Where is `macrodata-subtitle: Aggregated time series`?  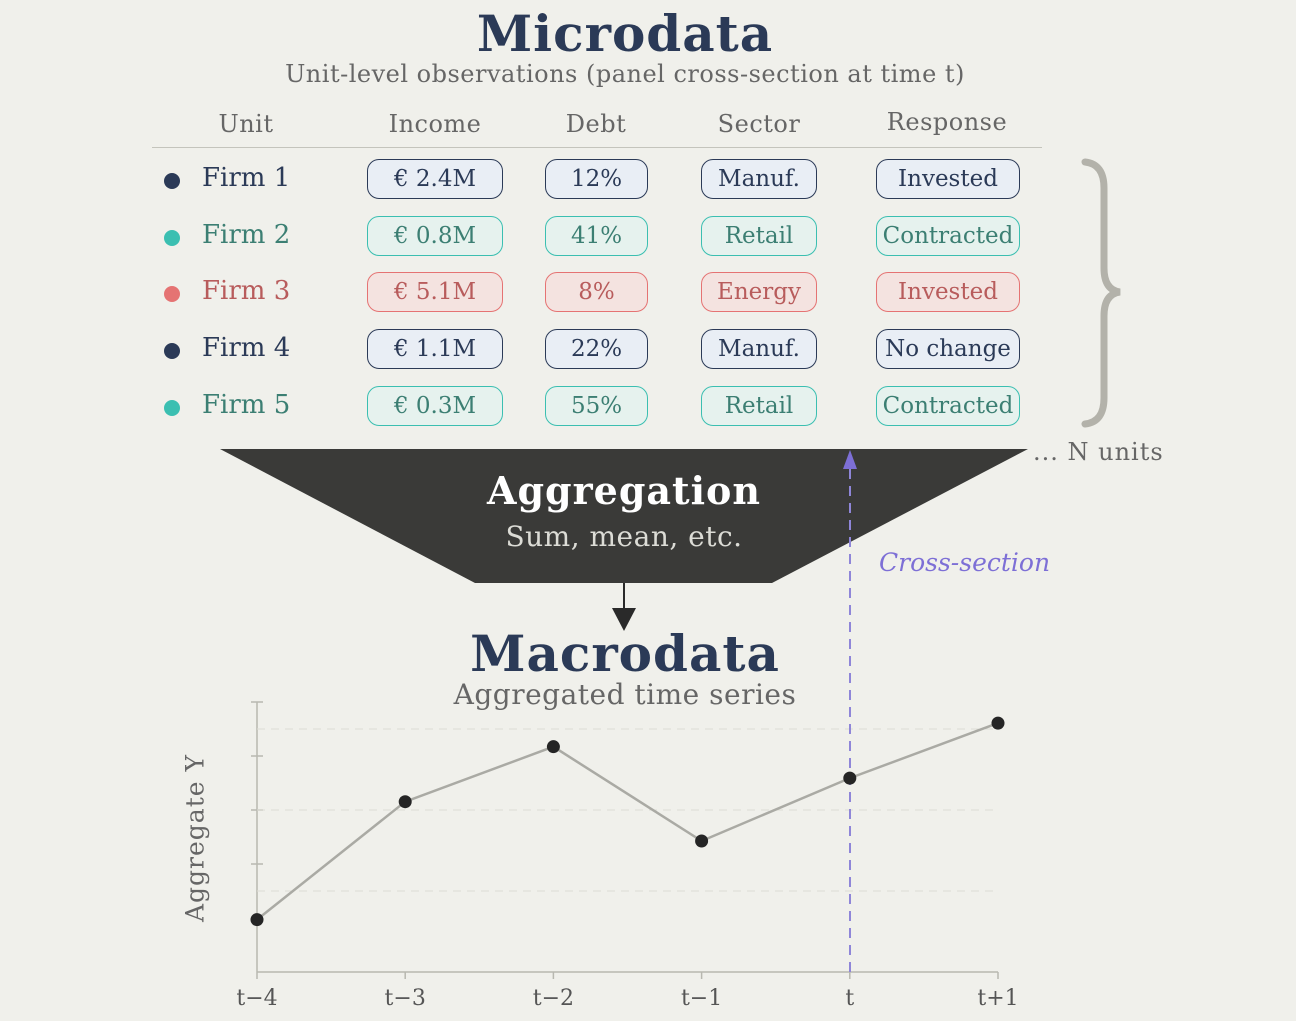
macrodata-subtitle: Aggregated time series is located at coordinates (625, 694).